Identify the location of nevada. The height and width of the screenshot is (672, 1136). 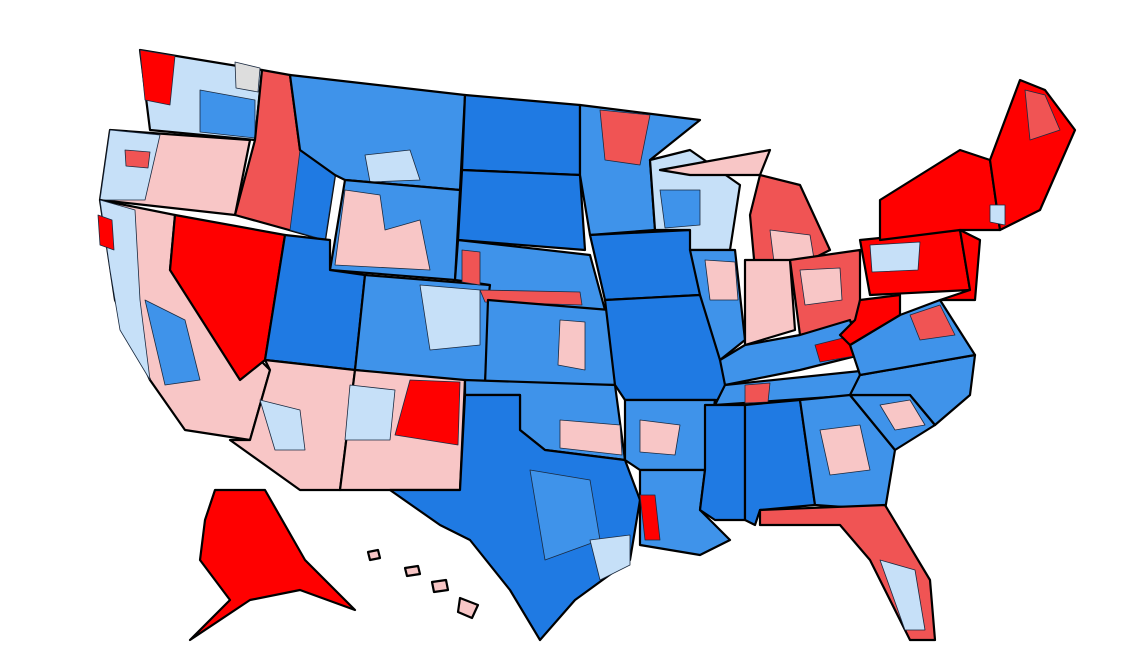
(227, 297).